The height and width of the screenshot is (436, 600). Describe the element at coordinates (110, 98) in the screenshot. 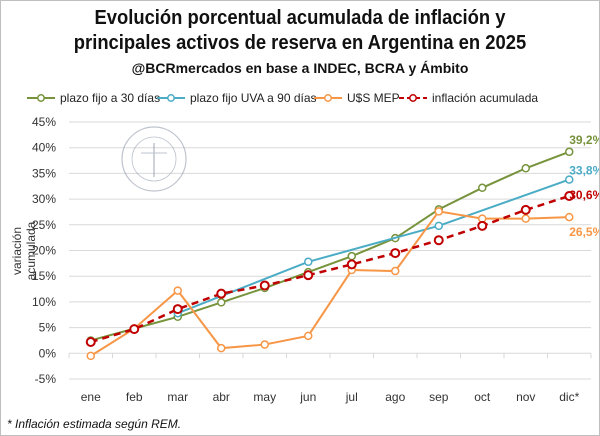

I see `legend-label: plazo fijo a 30 días` at that location.